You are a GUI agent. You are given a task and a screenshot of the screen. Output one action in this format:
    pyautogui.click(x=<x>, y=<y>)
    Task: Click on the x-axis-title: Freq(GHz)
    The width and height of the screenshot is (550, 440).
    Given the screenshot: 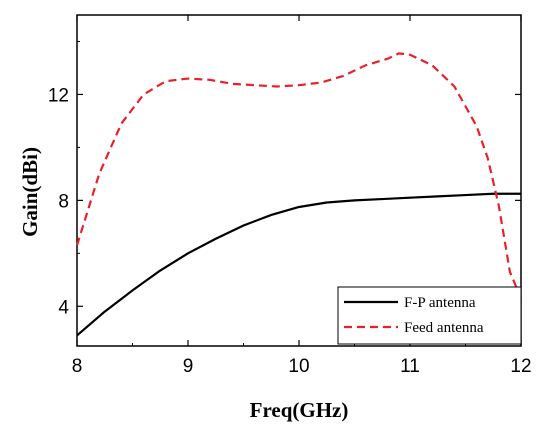 What is the action you would take?
    pyautogui.click(x=299, y=410)
    